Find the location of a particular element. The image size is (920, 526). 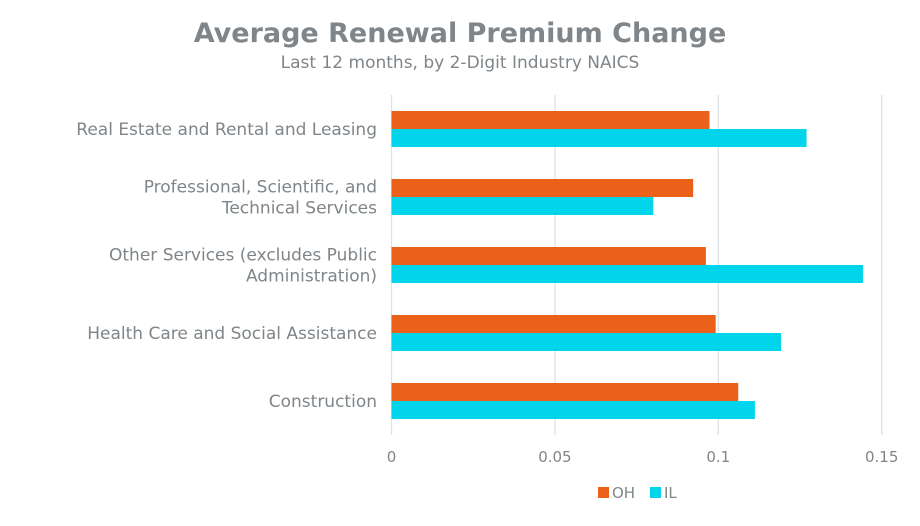

x-tick-label: 0.05 is located at coordinates (554, 457).